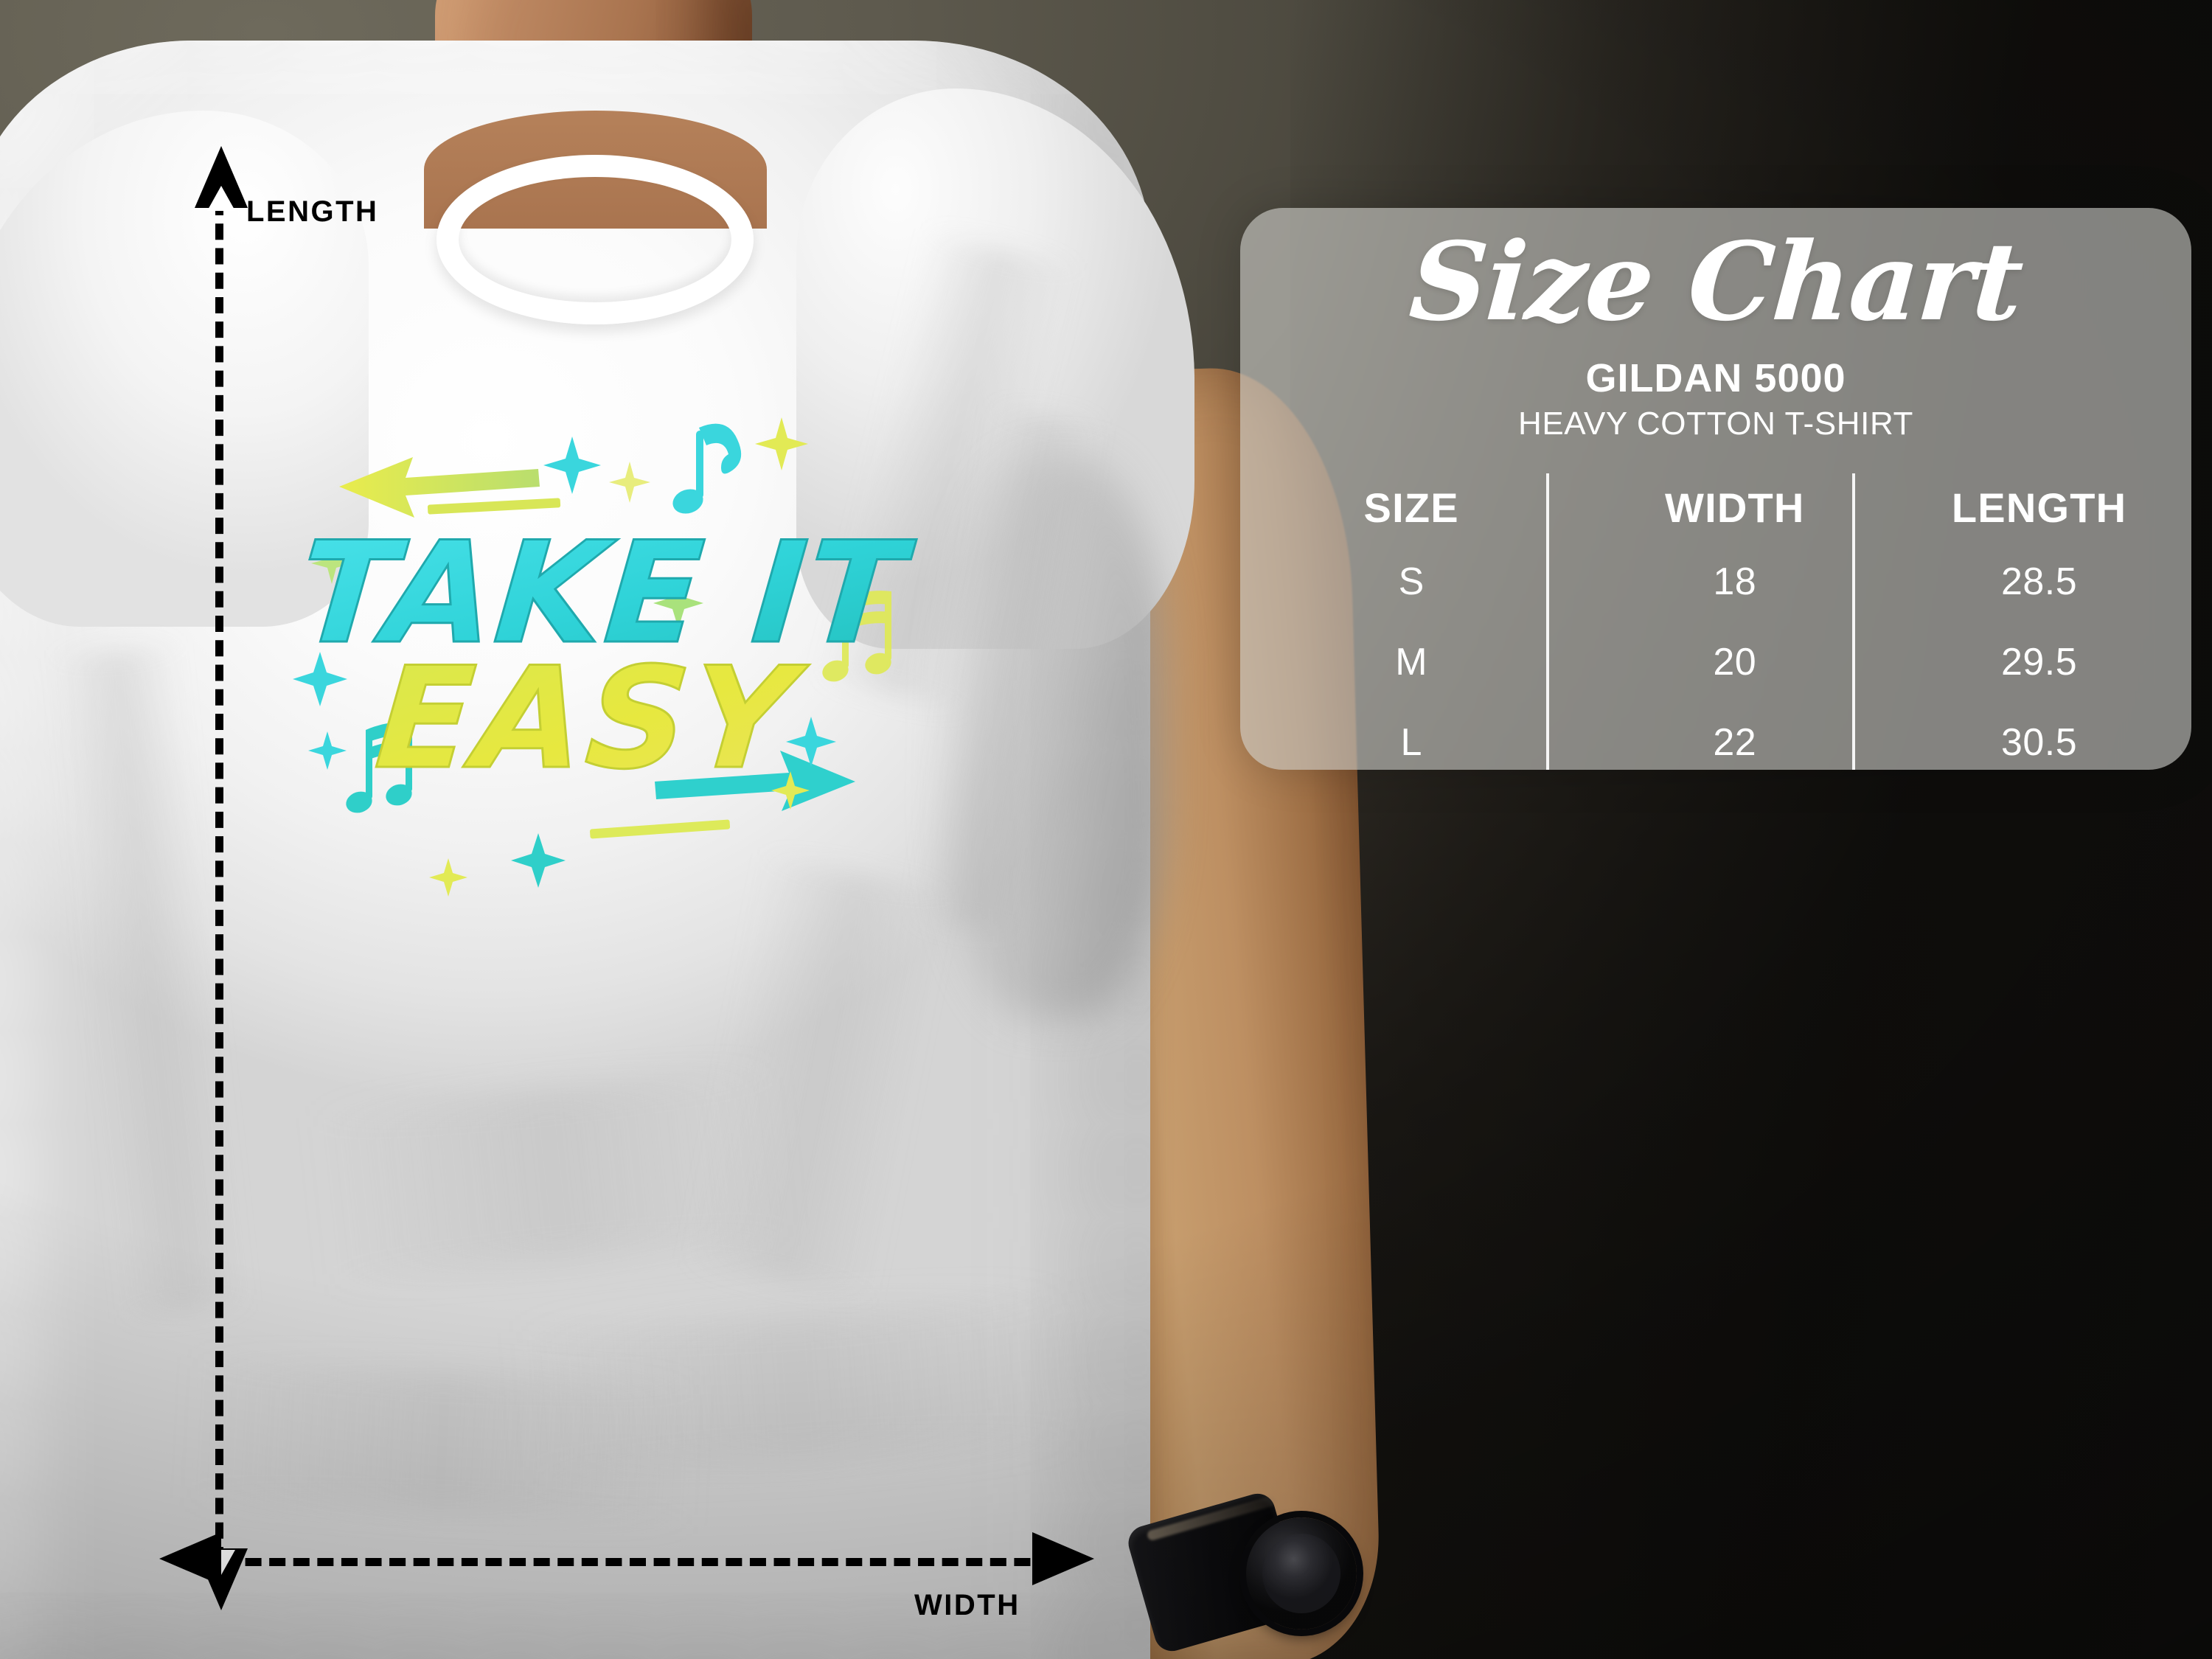 This screenshot has height=1659, width=2212. I want to click on column-header-length: LENGTH, so click(2039, 507).